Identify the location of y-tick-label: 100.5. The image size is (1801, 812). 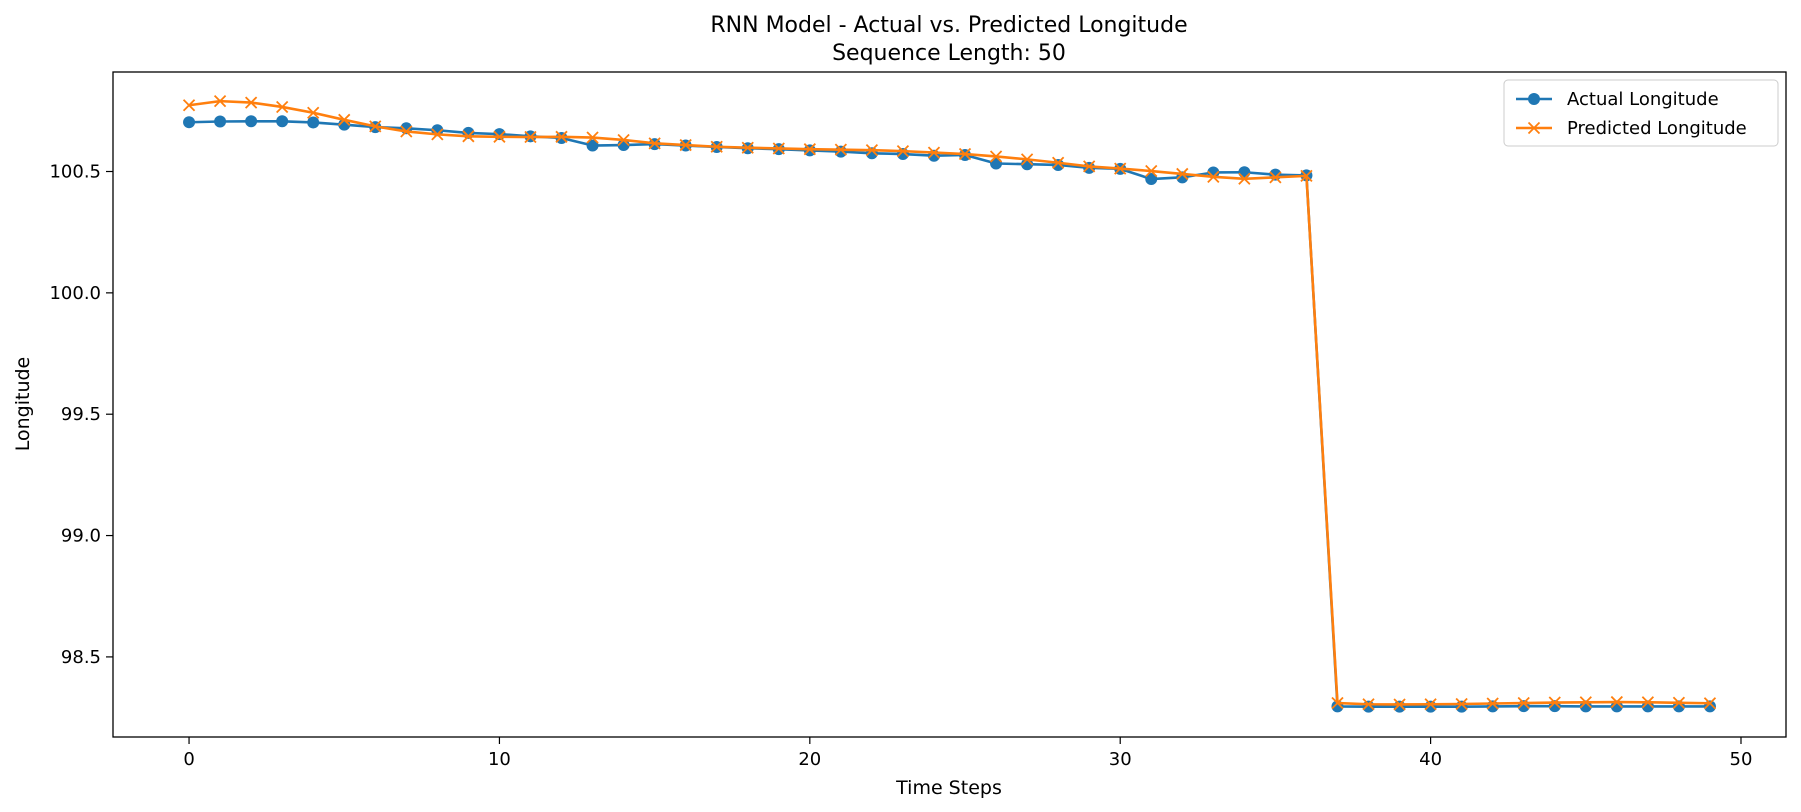
(75, 172).